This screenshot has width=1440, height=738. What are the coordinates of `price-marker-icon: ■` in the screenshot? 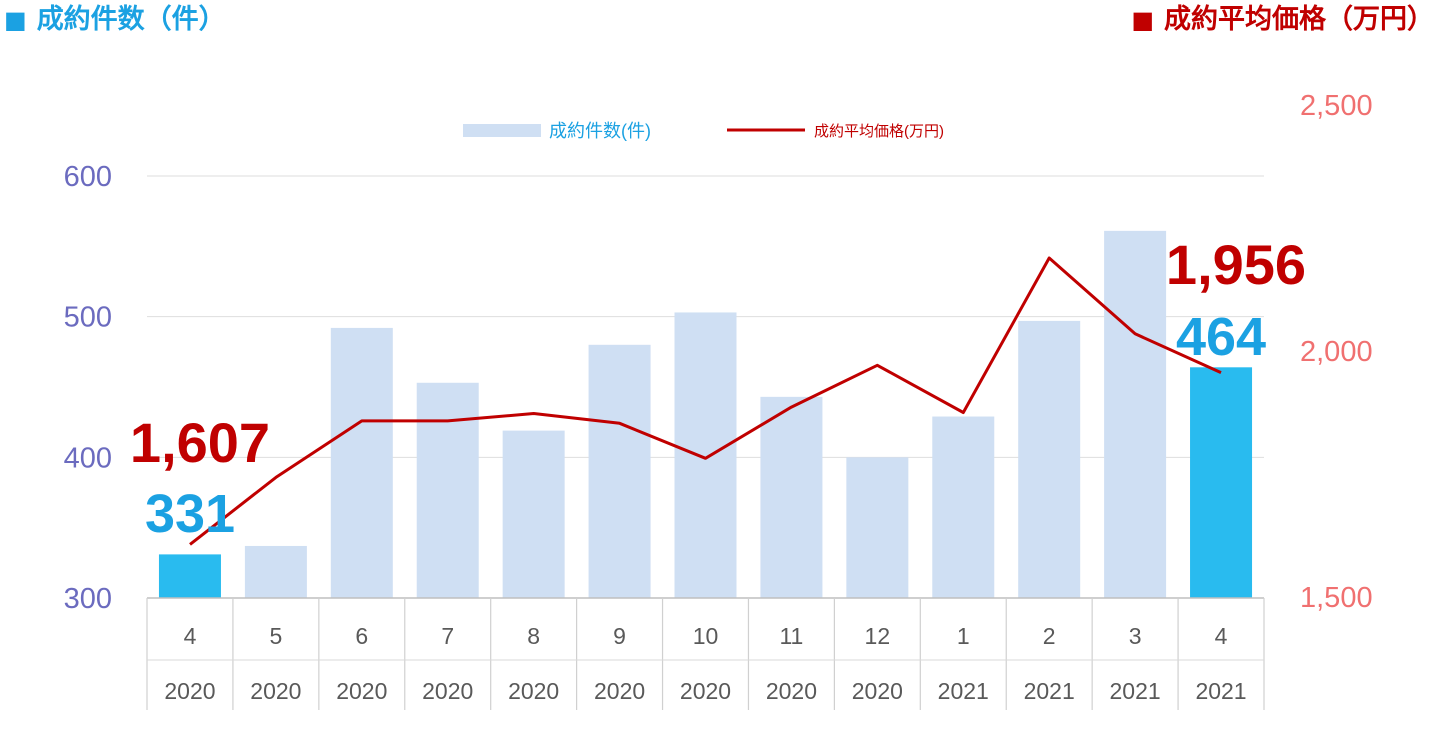 It's located at (1142, 20).